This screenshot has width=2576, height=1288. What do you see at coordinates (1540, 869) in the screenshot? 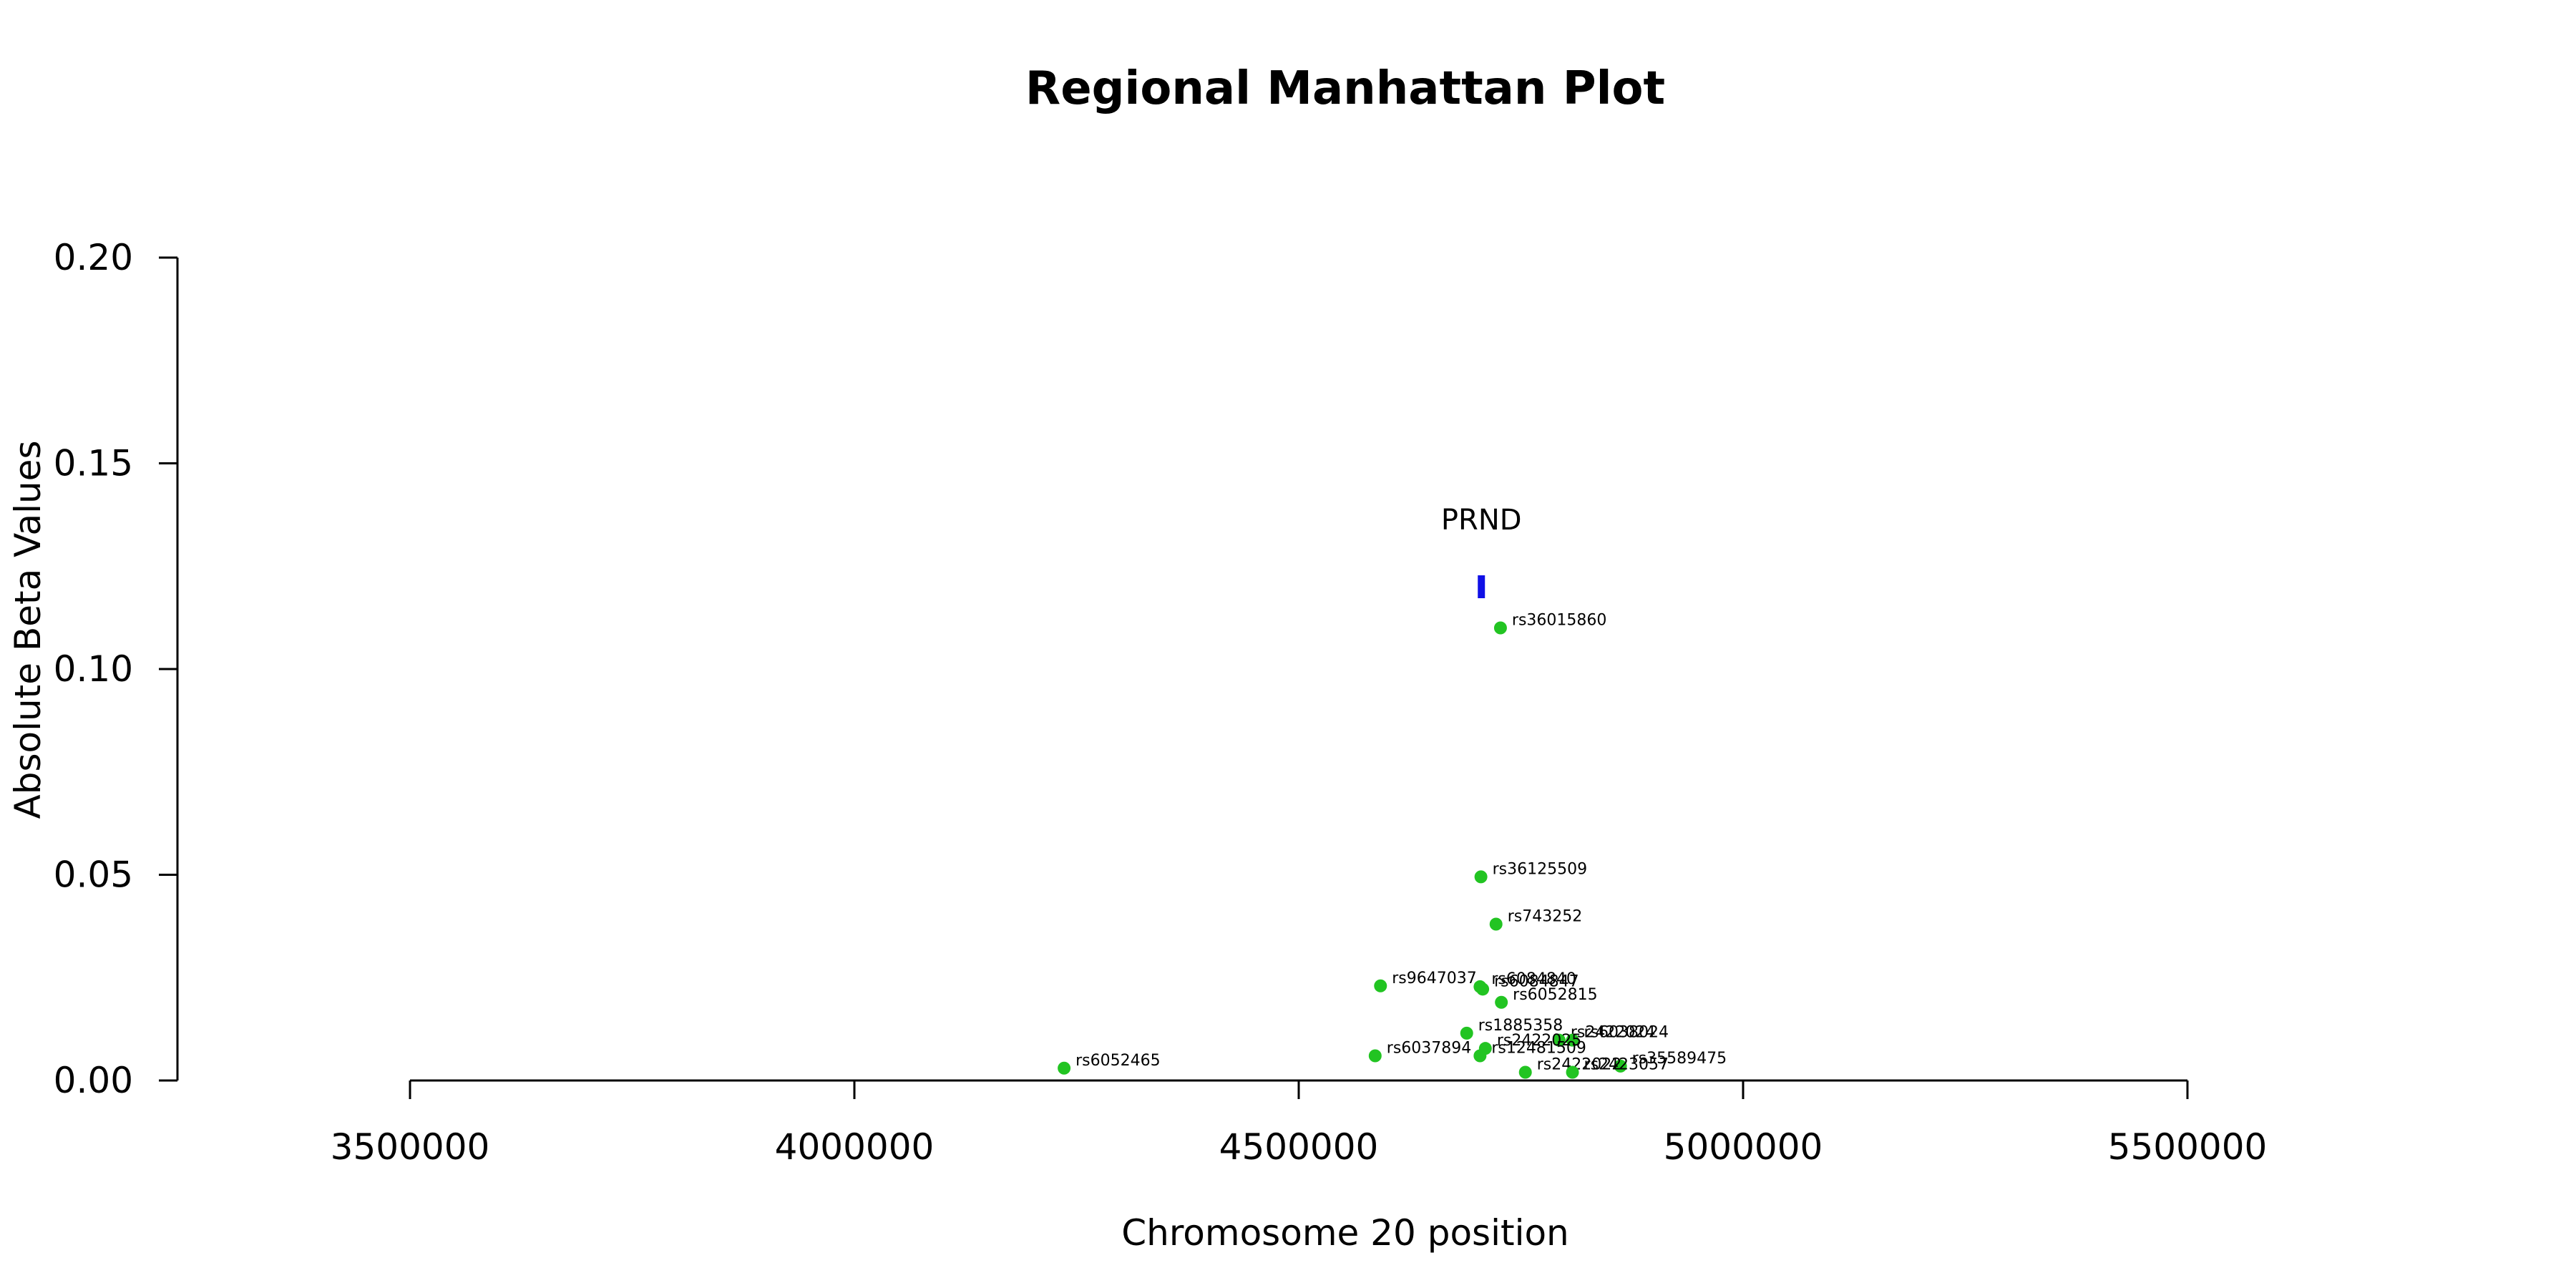
I see `snp-label: rs36125509` at bounding box center [1540, 869].